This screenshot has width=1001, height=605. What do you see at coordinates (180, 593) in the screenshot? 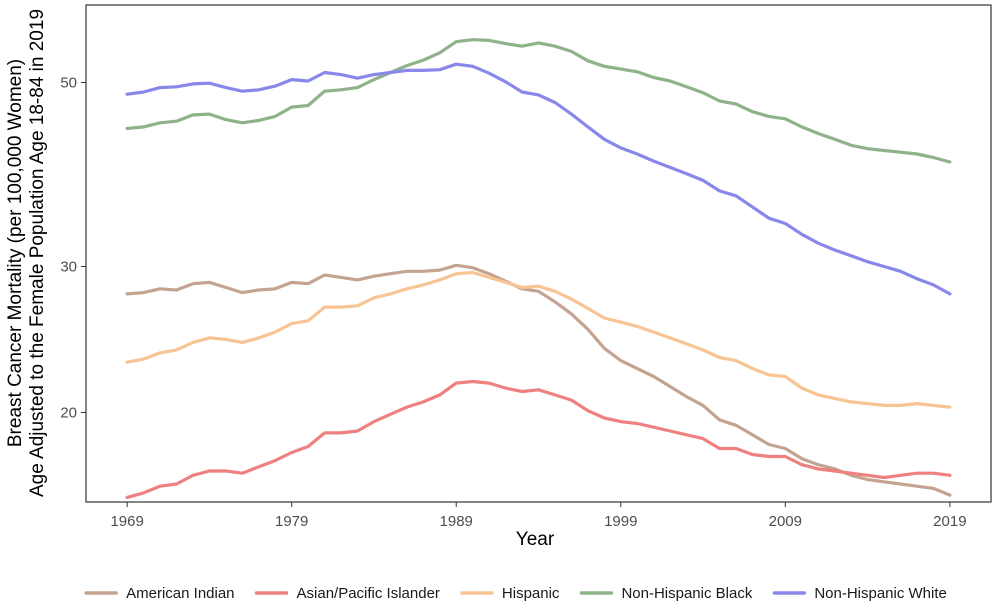
I see `legend-label-american-indian: American Indian` at bounding box center [180, 593].